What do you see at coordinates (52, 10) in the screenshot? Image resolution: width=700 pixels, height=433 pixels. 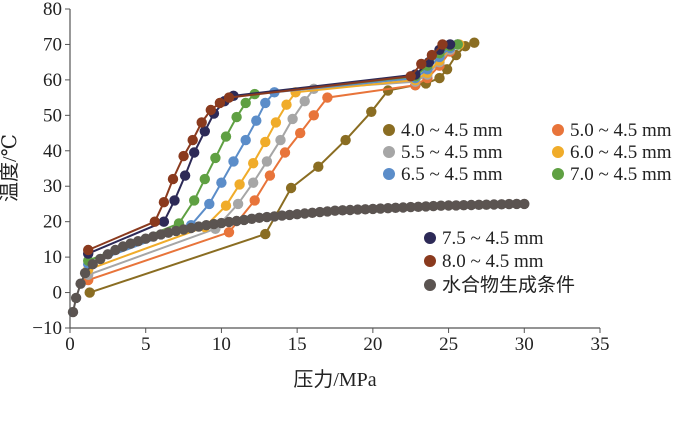 I see `y-tick-label: 80` at bounding box center [52, 10].